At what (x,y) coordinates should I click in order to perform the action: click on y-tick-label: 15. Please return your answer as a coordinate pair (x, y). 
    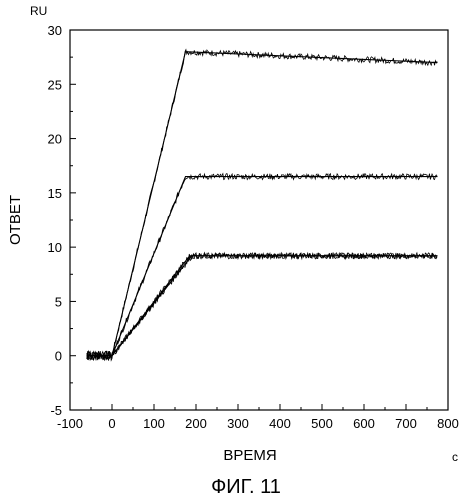
    Looking at the image, I should click on (55, 193).